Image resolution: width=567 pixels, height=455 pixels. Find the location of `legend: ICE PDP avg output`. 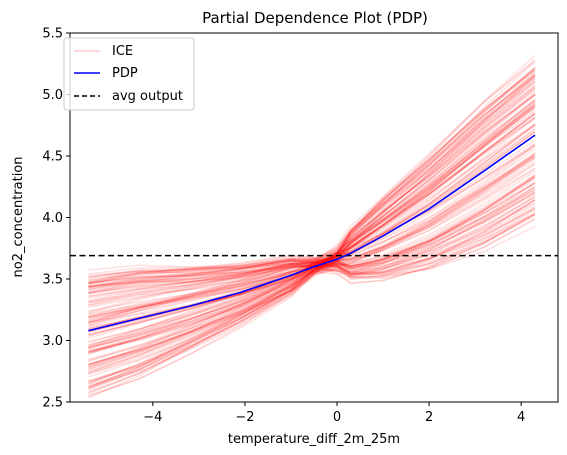

legend: ICE PDP avg output is located at coordinates (129, 74).